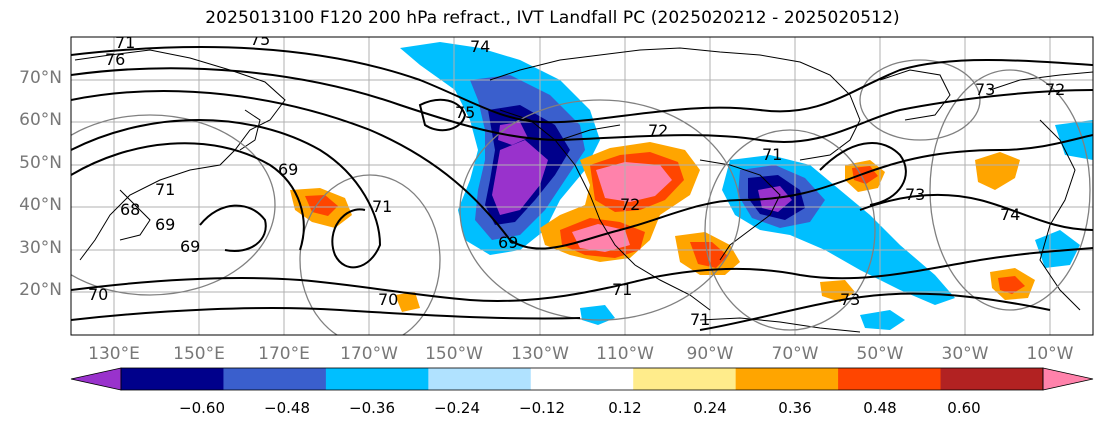 Image resolution: width=1105 pixels, height=429 pixels. I want to click on lon-label: 170°E, so click(284, 354).